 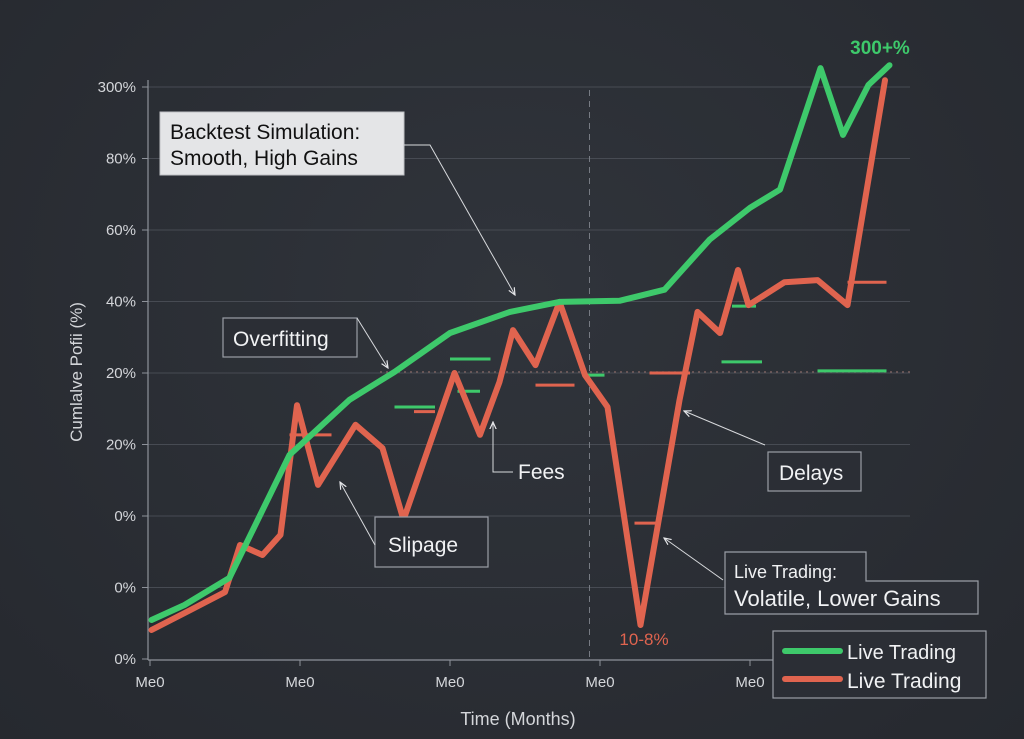 What do you see at coordinates (517, 719) in the screenshot?
I see `x-axis-label: Time (Months)` at bounding box center [517, 719].